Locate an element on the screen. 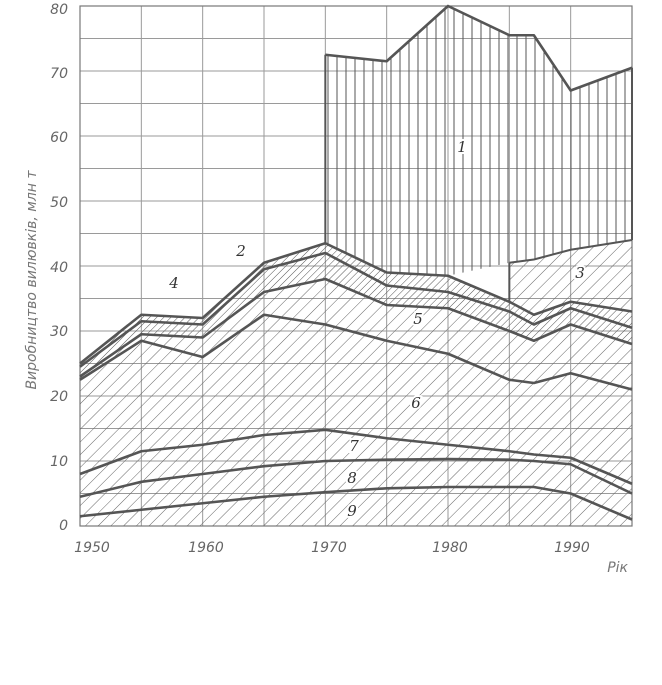 The image size is (662, 685). boundary-line-L7 is located at coordinates (356, 456).